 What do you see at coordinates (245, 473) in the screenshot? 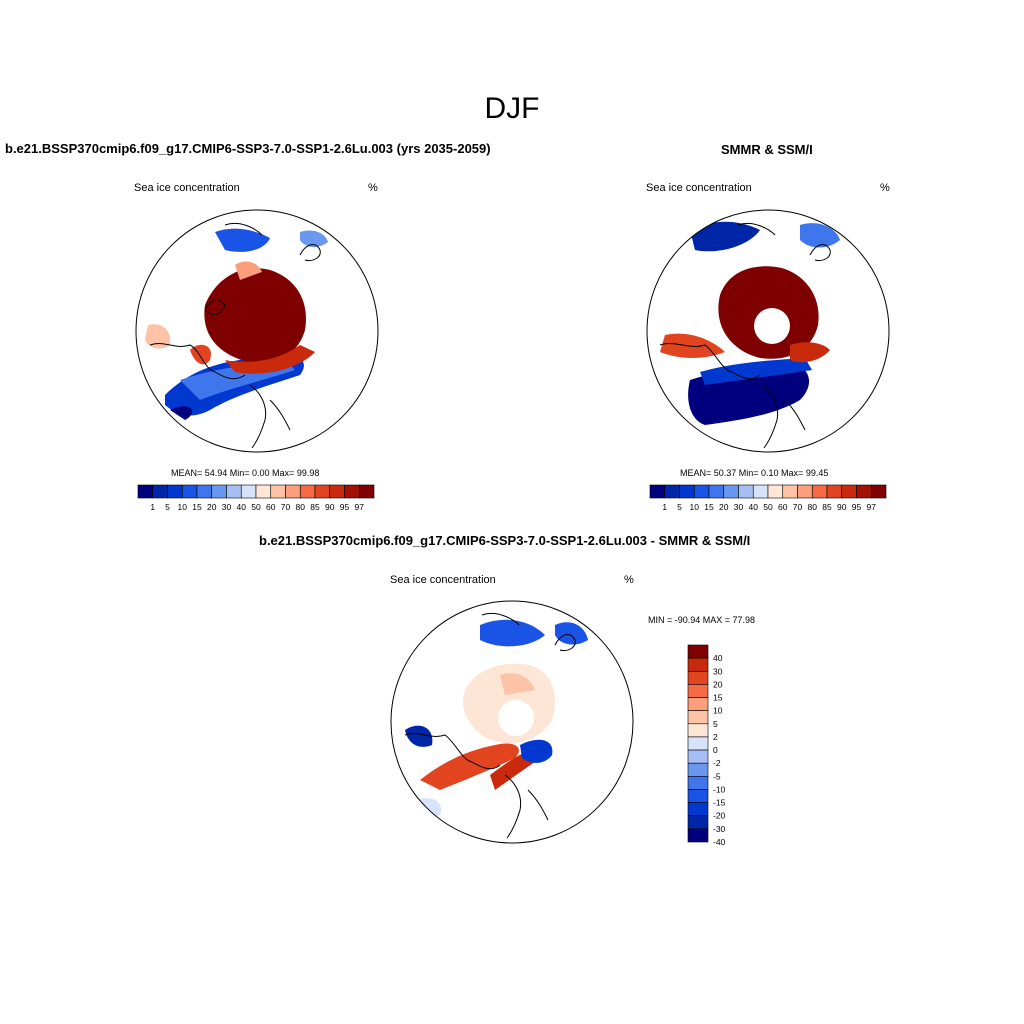
I see `model-stats: MEAN= 54.94 Min= 0.00 Max= 99.98` at bounding box center [245, 473].